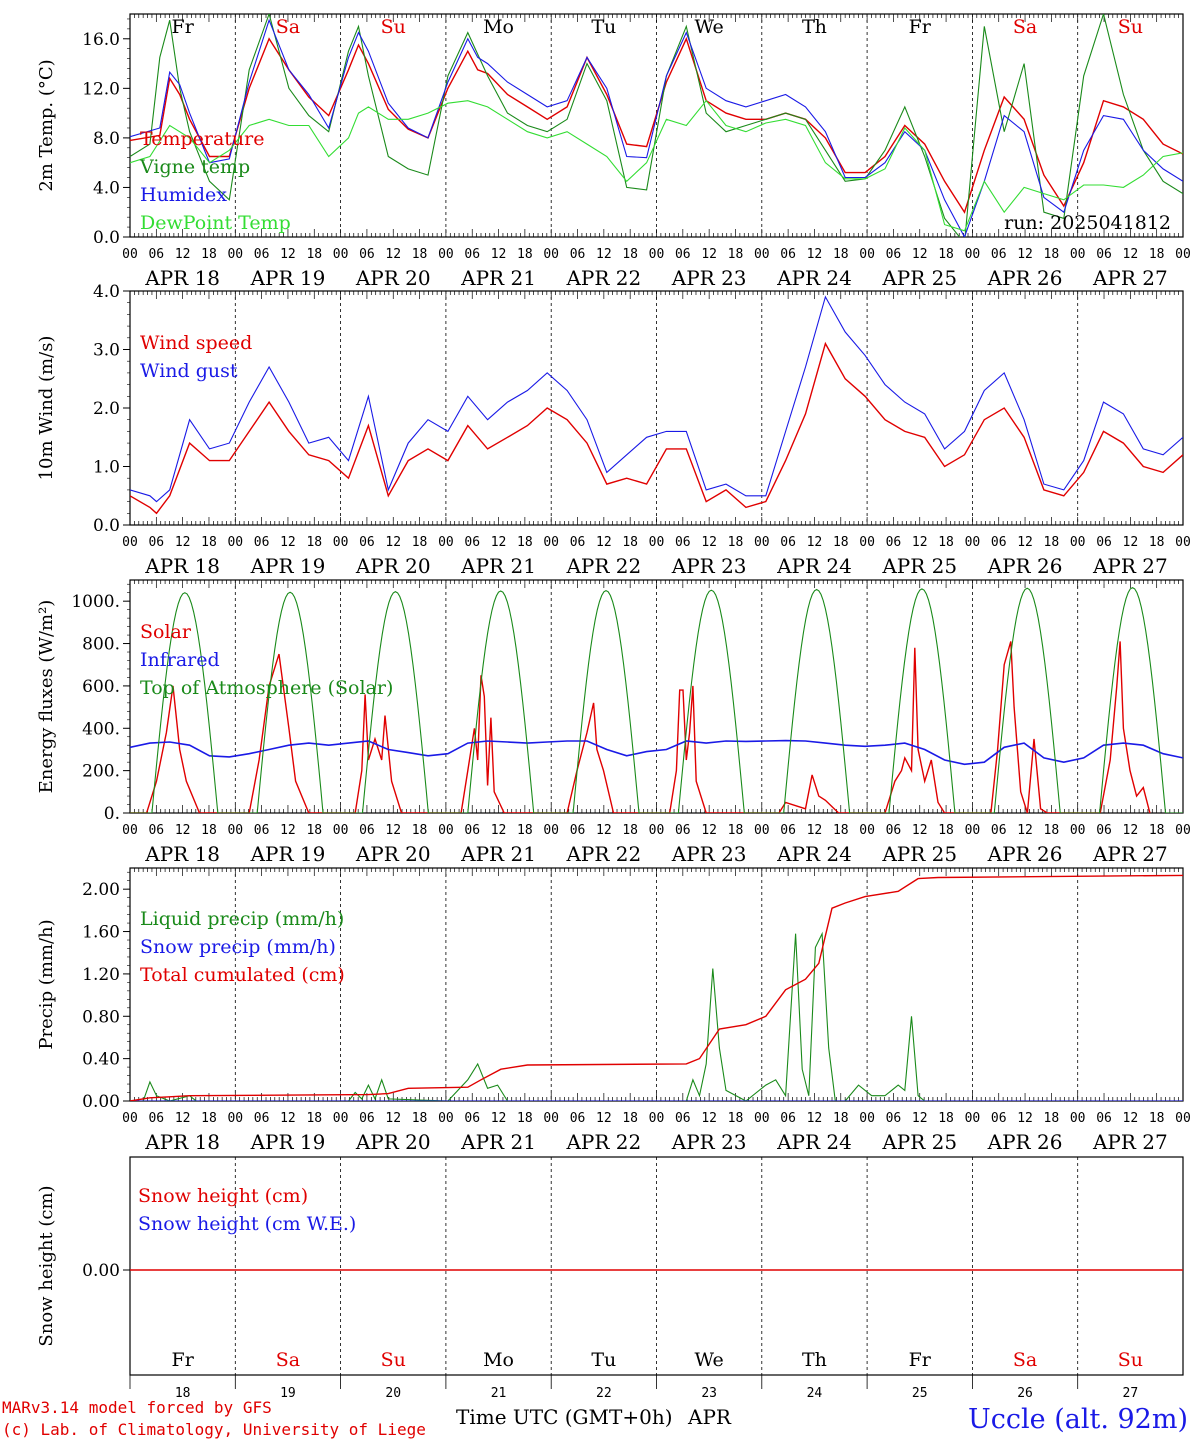  What do you see at coordinates (709, 27) in the screenshot?
I see `weekday-label: We` at bounding box center [709, 27].